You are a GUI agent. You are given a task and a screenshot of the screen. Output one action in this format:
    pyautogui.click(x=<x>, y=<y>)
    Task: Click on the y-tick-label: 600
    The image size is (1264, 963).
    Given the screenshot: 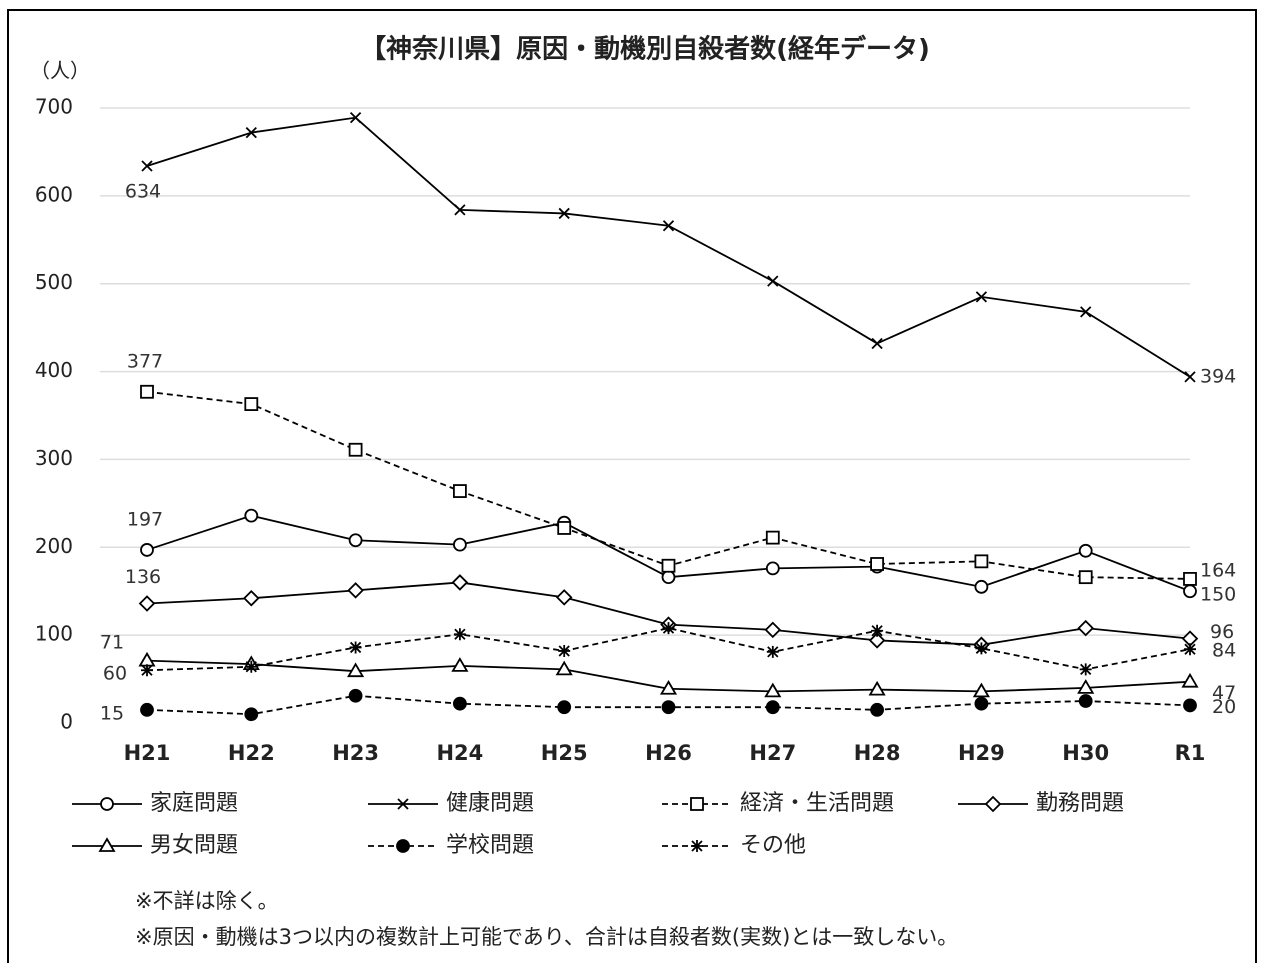 What is the action you would take?
    pyautogui.click(x=54, y=194)
    